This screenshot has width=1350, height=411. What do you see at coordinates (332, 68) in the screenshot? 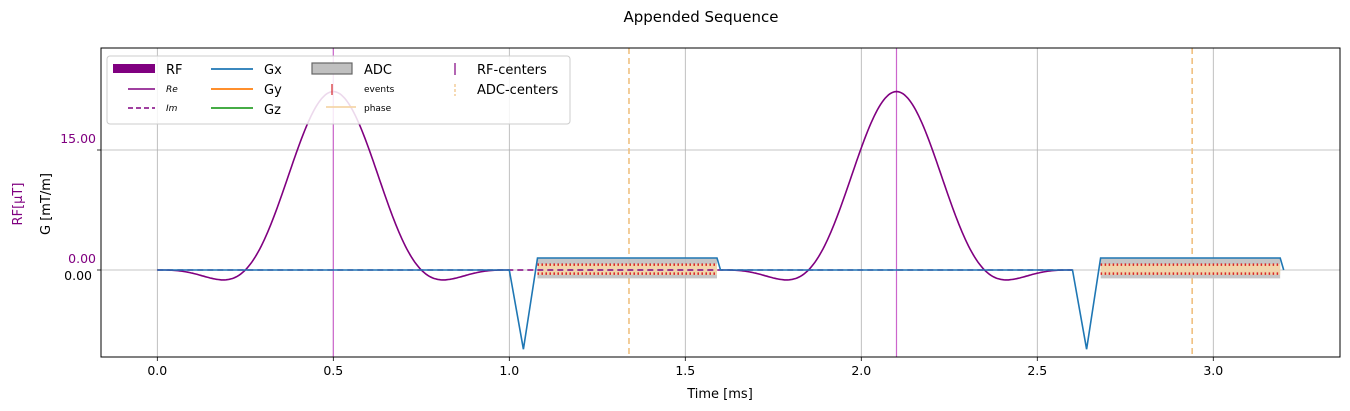
I see `legend-swatch-adc` at bounding box center [332, 68].